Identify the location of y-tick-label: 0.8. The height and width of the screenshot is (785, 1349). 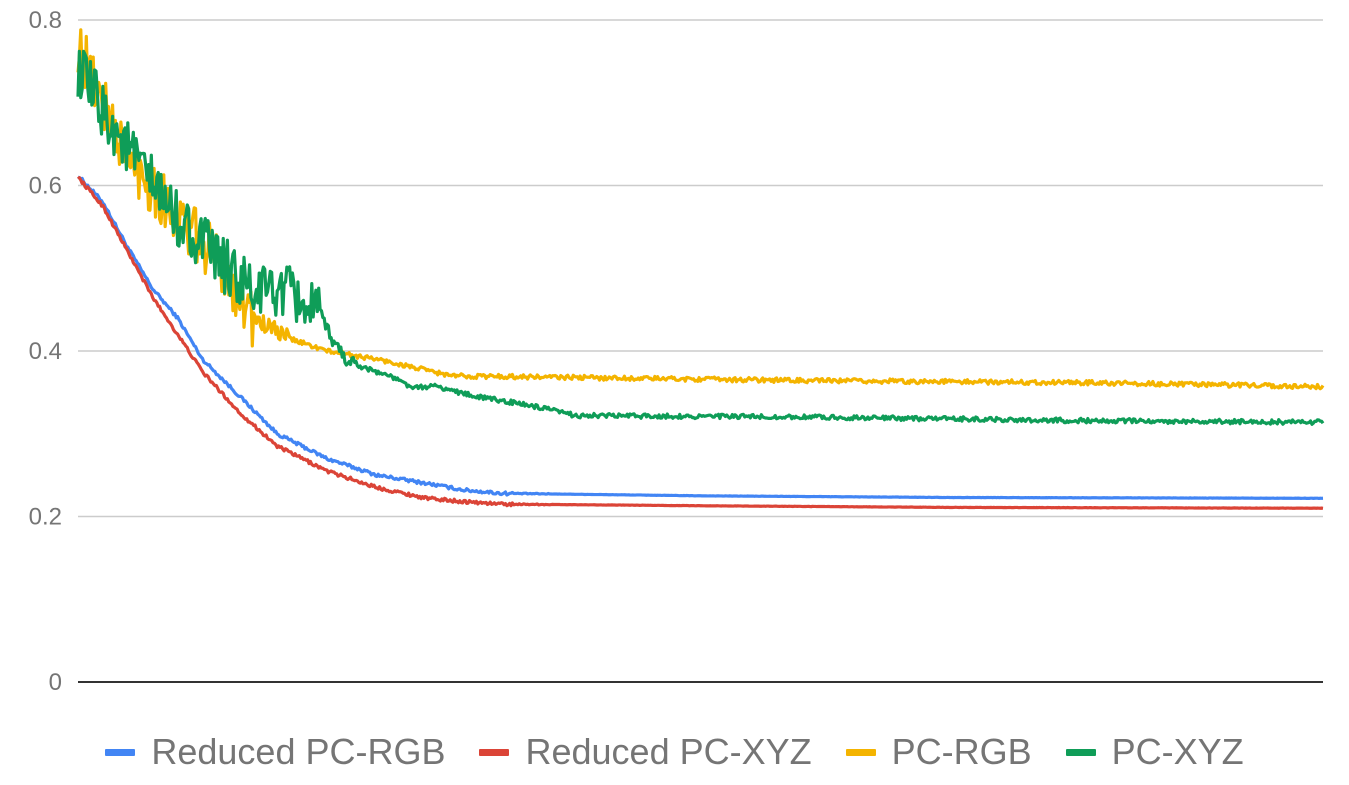
(45, 20).